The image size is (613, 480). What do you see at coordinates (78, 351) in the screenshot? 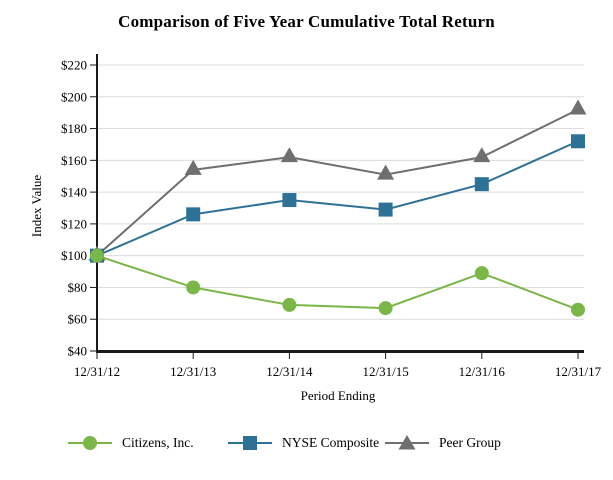
I see `y-tick-label: $40` at bounding box center [78, 351].